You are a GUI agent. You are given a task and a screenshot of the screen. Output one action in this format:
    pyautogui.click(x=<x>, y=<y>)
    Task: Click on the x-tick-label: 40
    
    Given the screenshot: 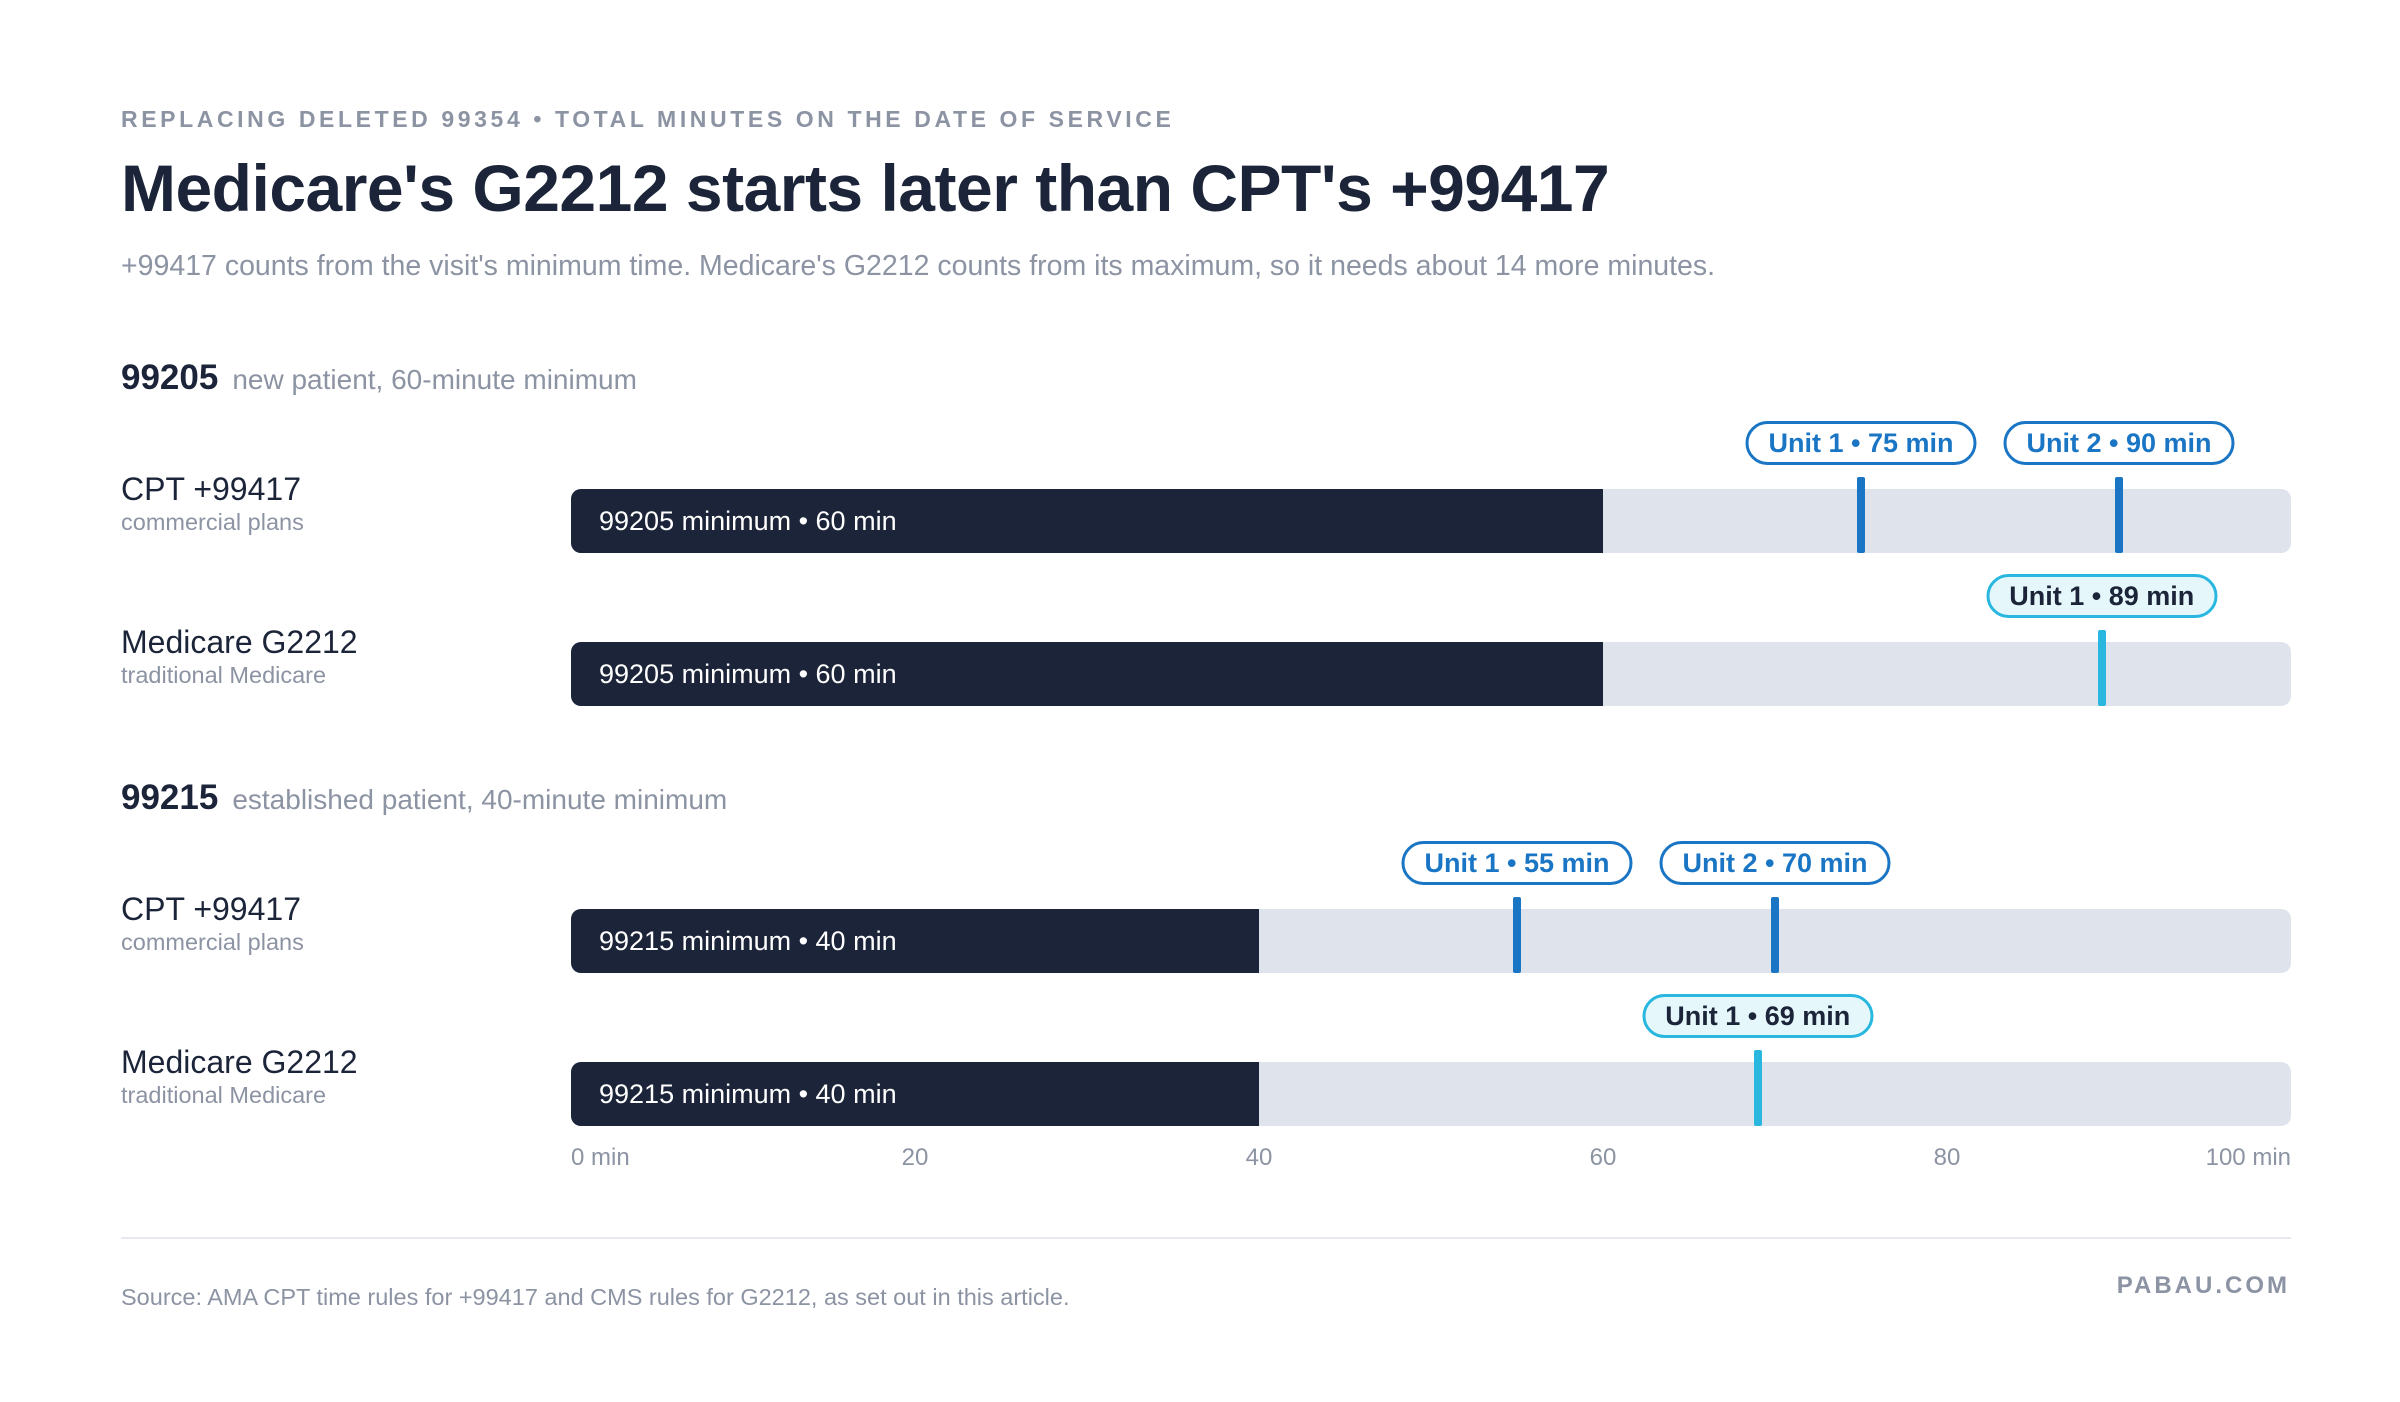 What is the action you would take?
    pyautogui.click(x=1259, y=1157)
    